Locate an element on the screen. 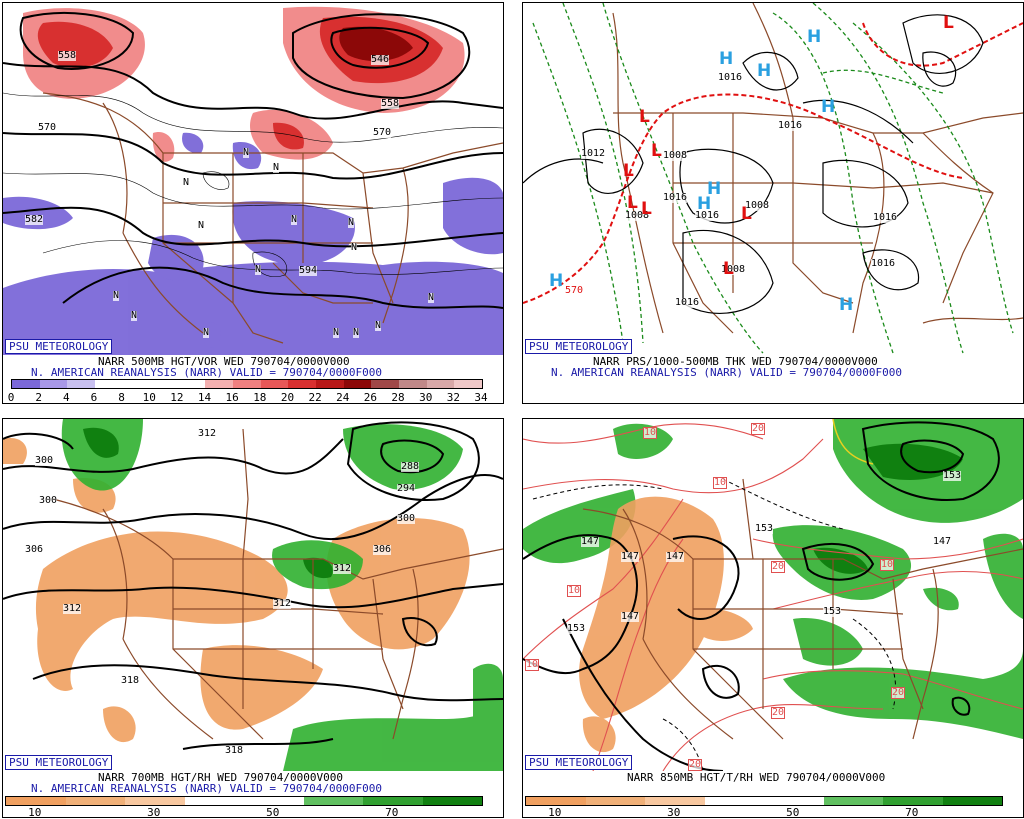  map-title: NARR 500MB HGT/VOR WED 790704/0000V000 is located at coordinates (224, 361).